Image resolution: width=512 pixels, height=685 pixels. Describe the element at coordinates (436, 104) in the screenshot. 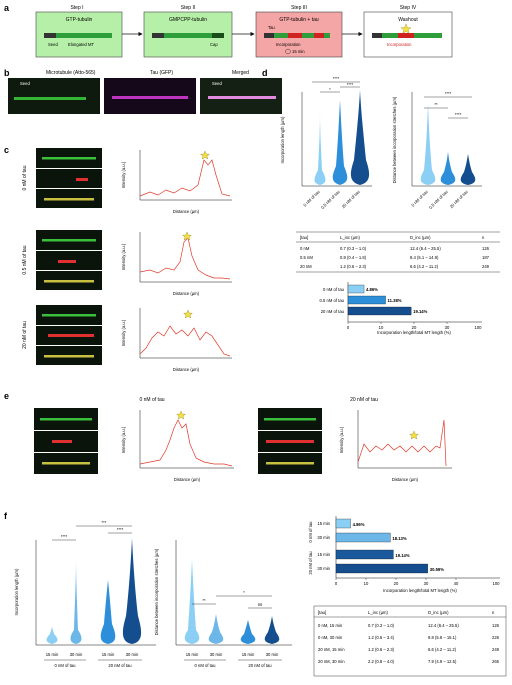

I see `d-sig2b: **` at that location.